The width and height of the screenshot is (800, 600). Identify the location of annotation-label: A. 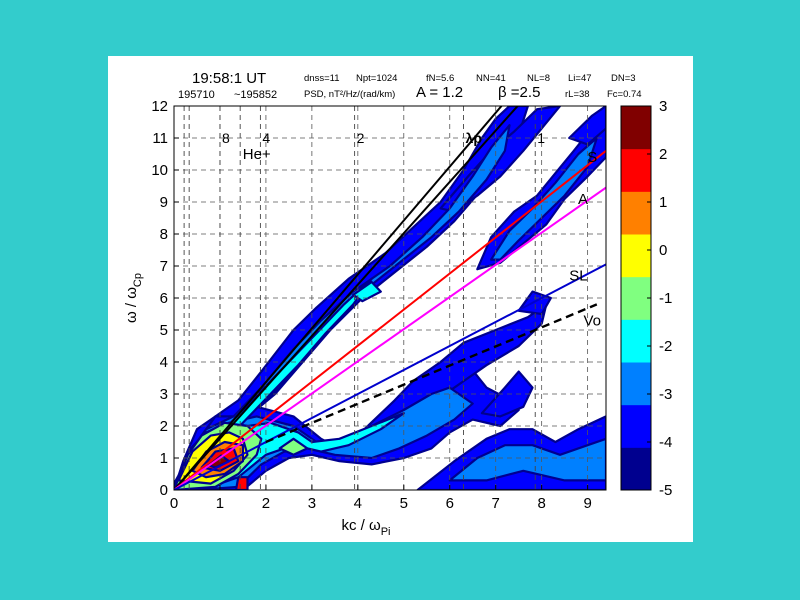
(583, 199).